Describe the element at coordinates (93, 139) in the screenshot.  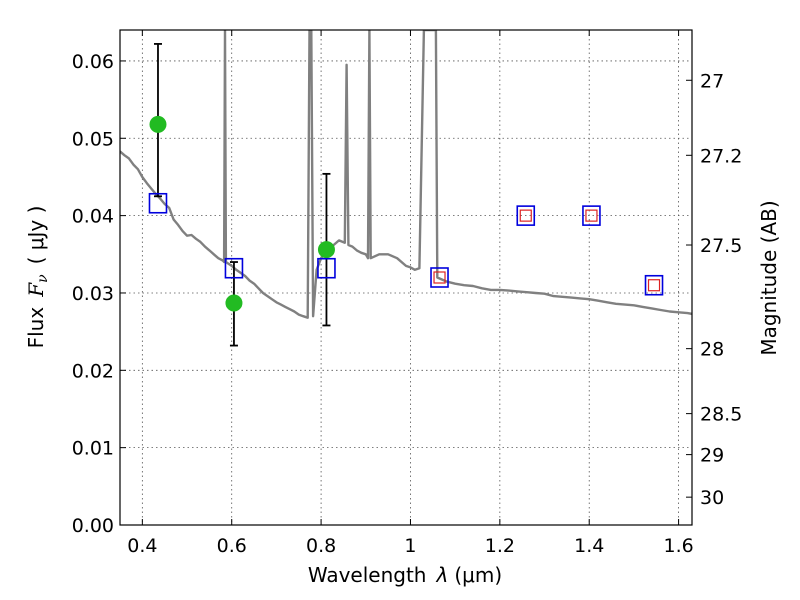
I see `y-tick-label: 0.05` at that location.